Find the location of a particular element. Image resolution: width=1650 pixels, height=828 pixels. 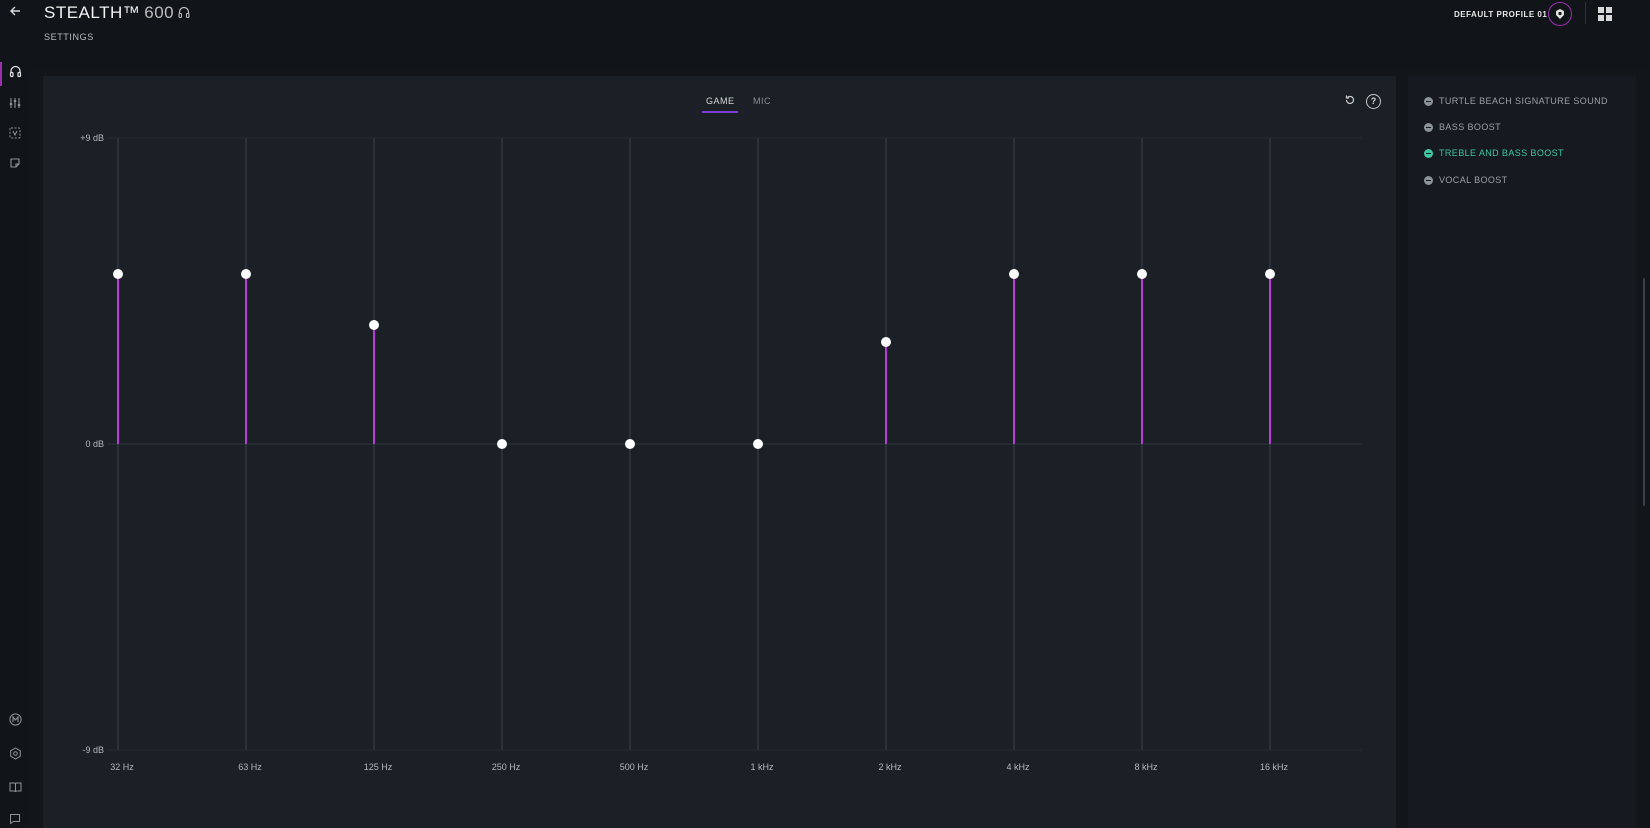

preset-item-bass-boost: BASS BOOST is located at coordinates (1462, 127).